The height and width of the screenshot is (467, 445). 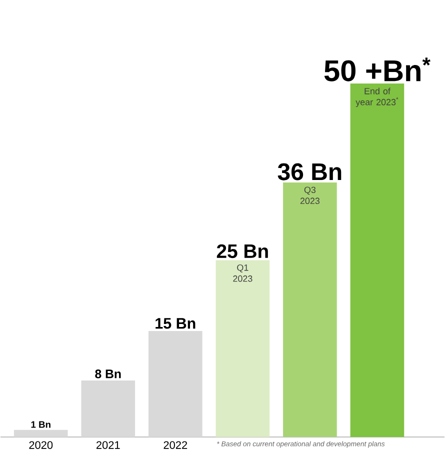 I want to click on data-label: 25 Bn, so click(x=242, y=251).